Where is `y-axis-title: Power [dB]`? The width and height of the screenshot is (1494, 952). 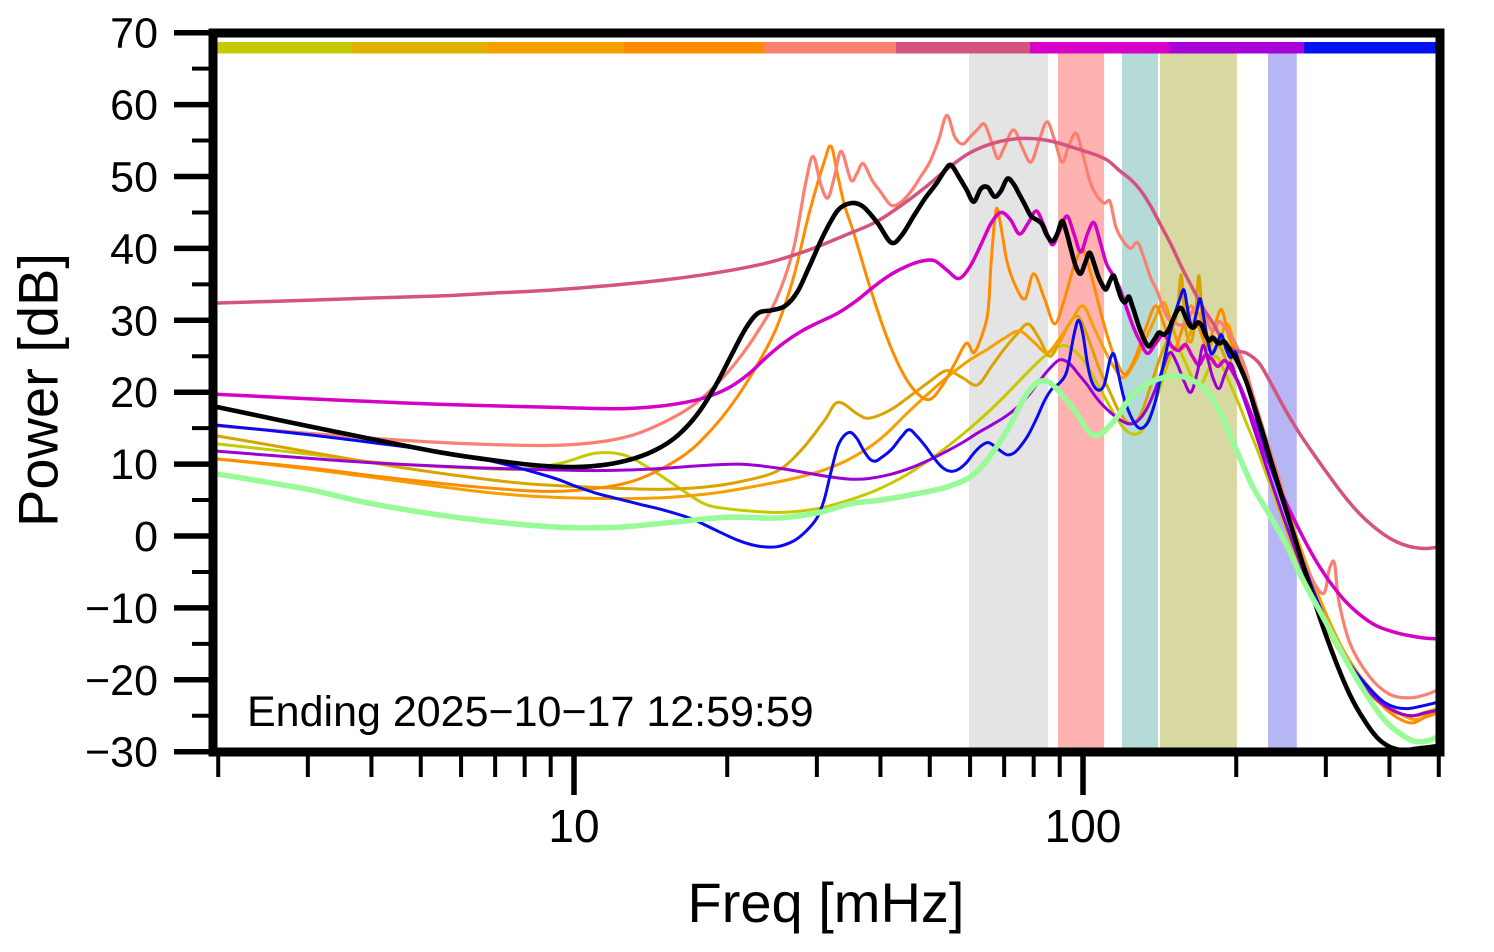
y-axis-title: Power [dB] is located at coordinates (38, 390).